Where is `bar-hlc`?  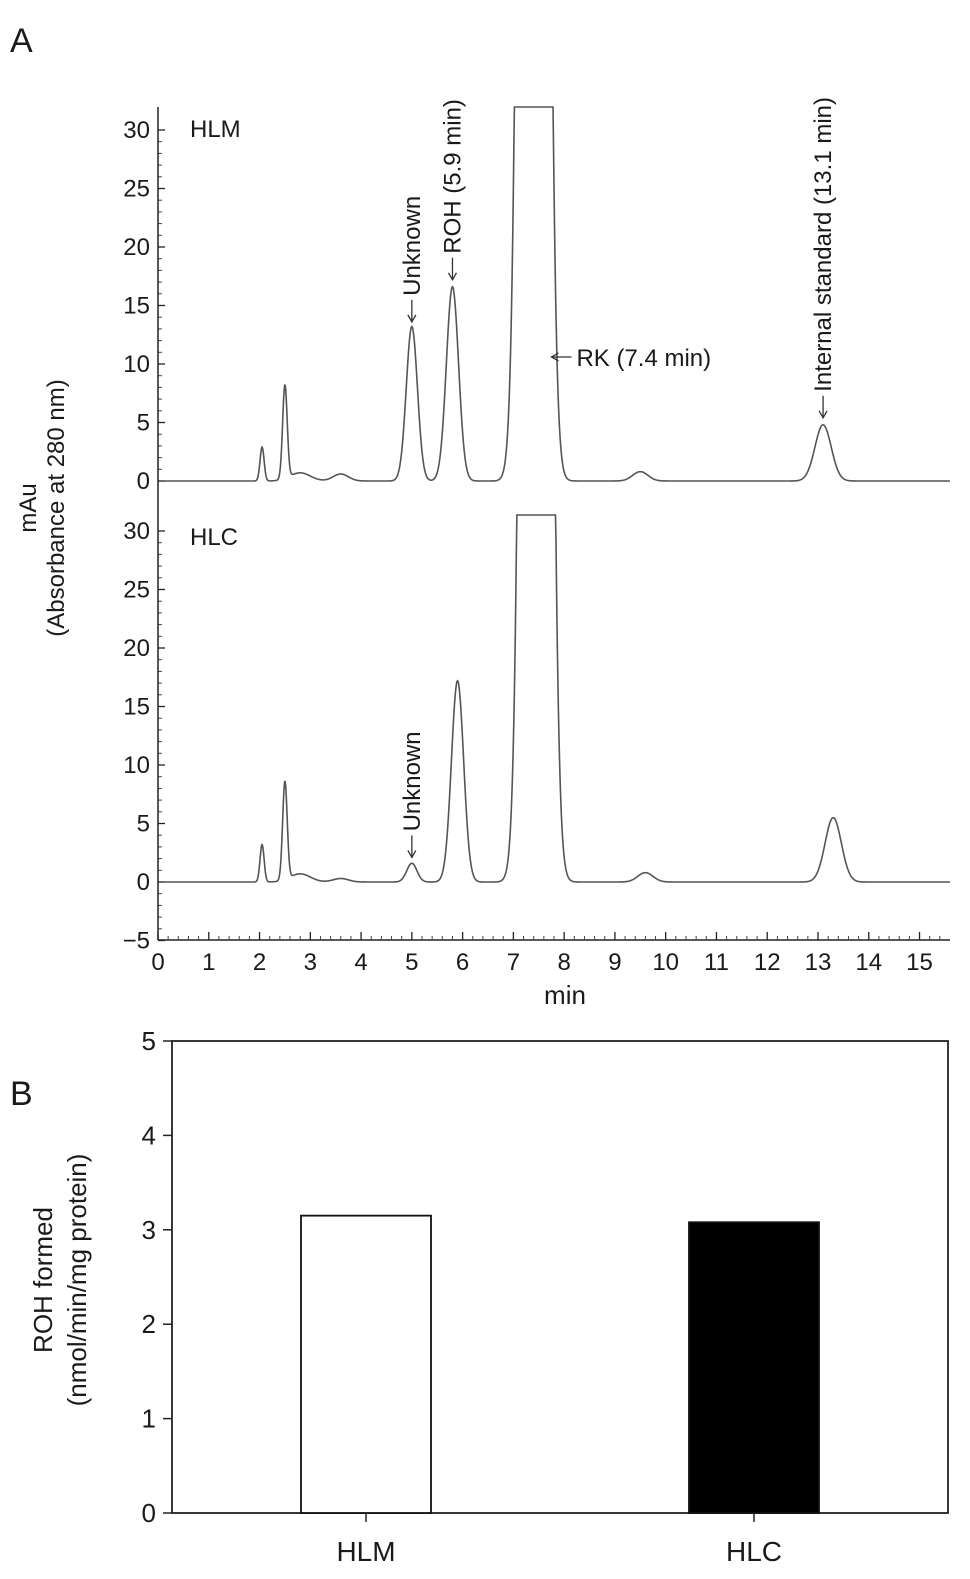
bar-hlc is located at coordinates (754, 1367).